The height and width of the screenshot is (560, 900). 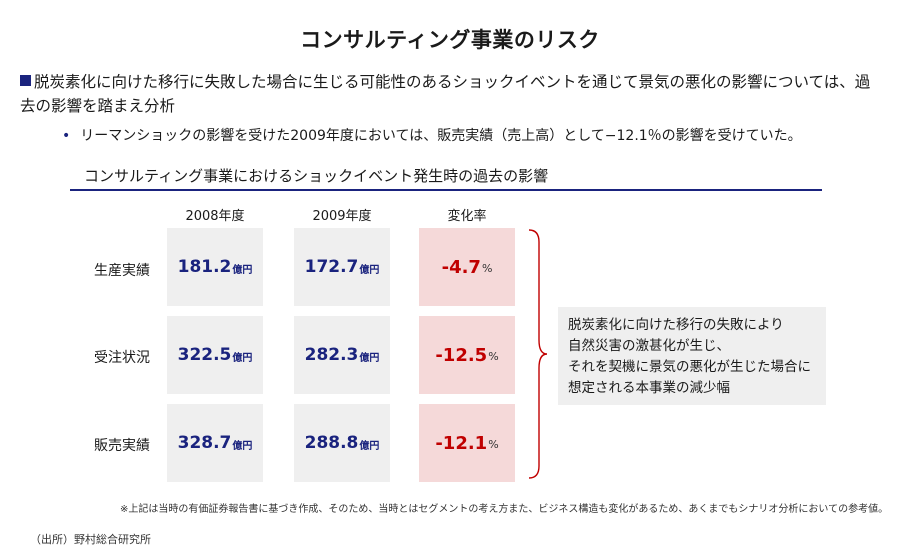 What do you see at coordinates (689, 367) in the screenshot?
I see `note-line: それを契機に景気の悪化が生じた場合に` at bounding box center [689, 367].